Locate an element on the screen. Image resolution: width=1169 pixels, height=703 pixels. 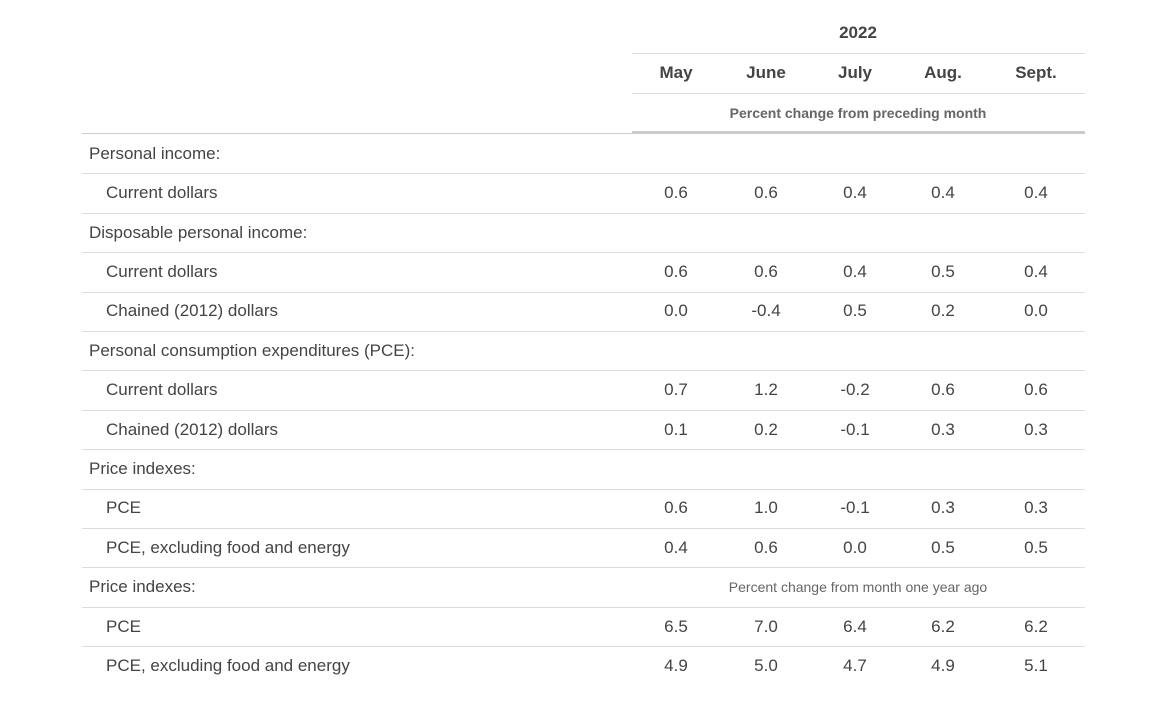
section-label: Disposable personal income: is located at coordinates (198, 232).